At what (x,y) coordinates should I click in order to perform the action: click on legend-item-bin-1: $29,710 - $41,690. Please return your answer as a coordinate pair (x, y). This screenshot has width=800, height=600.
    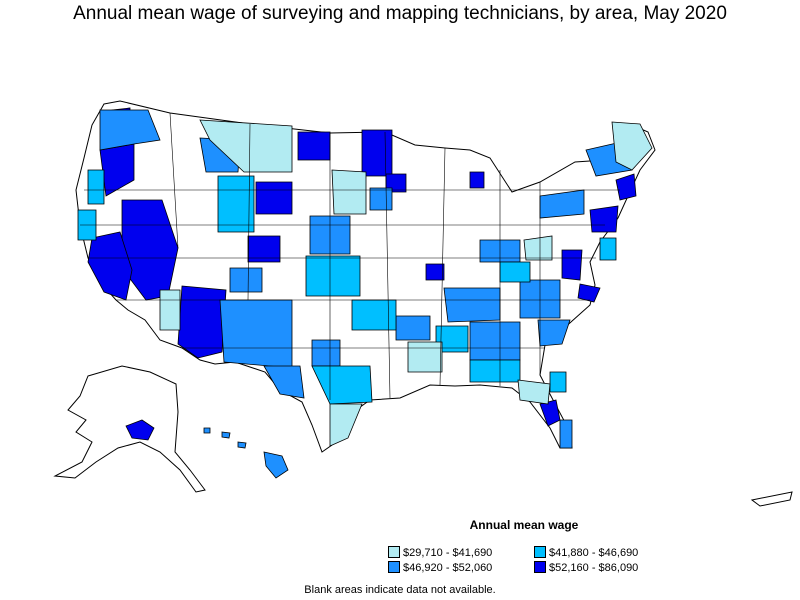
    Looking at the image, I should click on (440, 553).